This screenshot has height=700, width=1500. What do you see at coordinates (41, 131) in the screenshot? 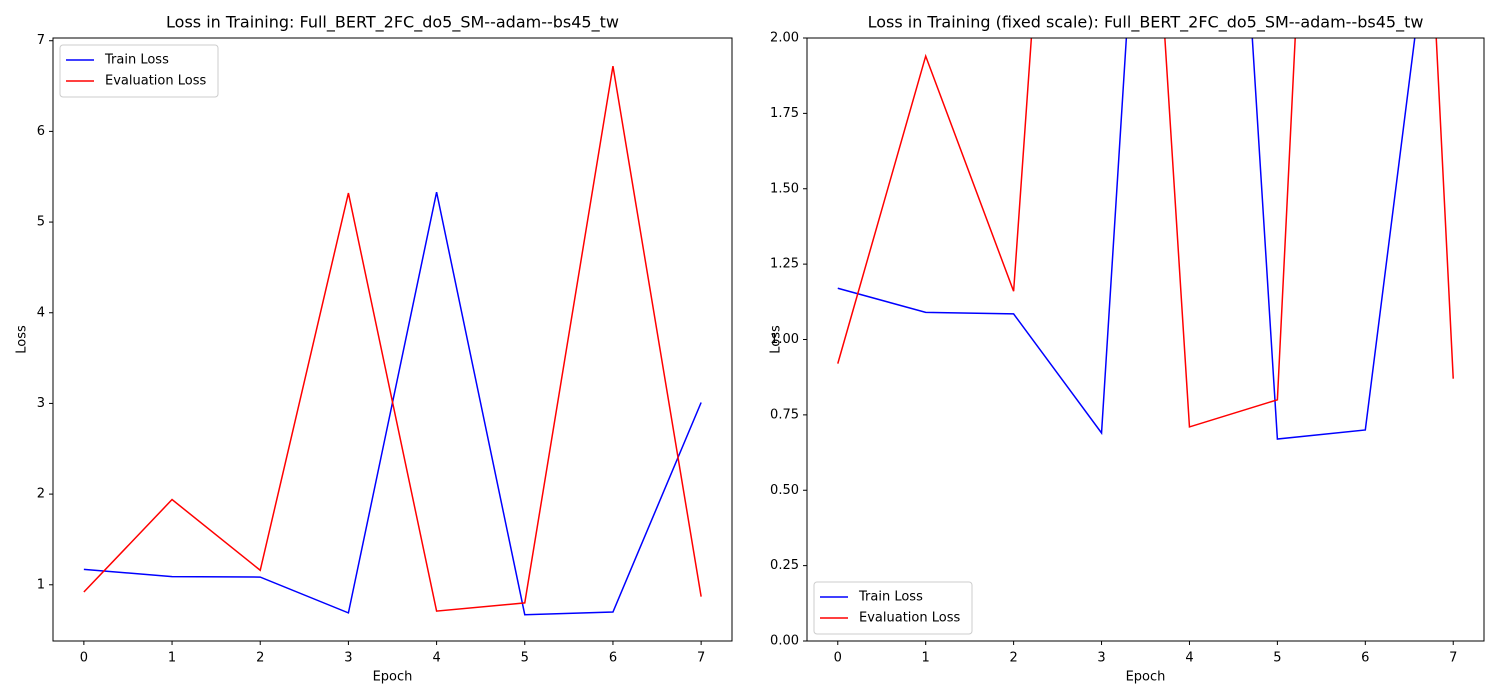
I see `y-tick-label: 6` at bounding box center [41, 131].